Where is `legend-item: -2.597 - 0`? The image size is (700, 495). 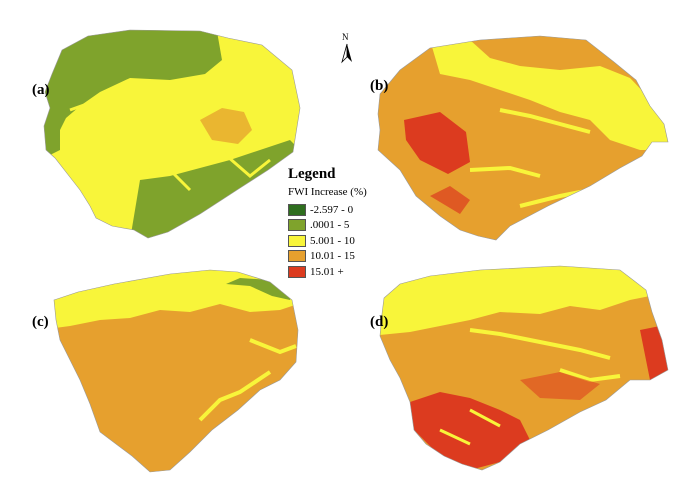
legend-item: -2.597 - 0 is located at coordinates (348, 210).